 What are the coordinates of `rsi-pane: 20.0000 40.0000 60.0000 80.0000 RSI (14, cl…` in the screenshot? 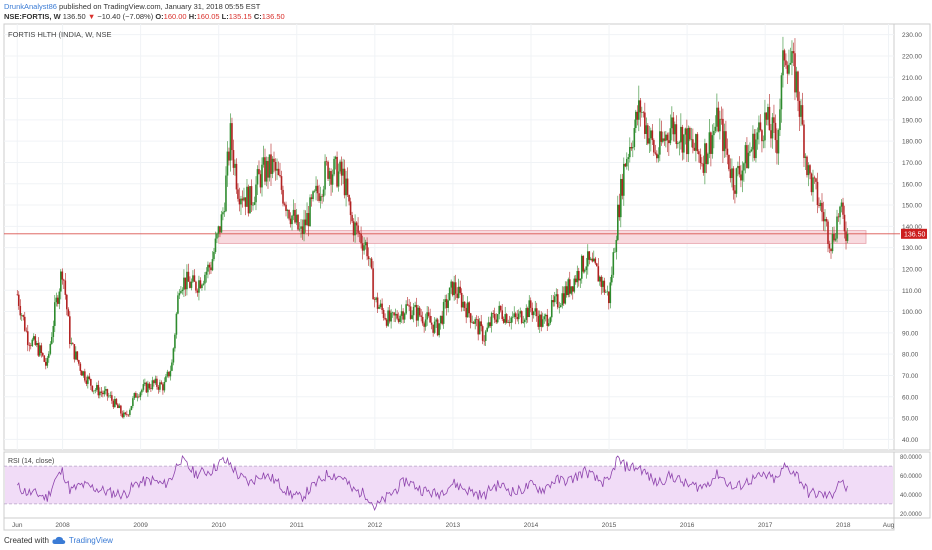 It's located at (467, 485).